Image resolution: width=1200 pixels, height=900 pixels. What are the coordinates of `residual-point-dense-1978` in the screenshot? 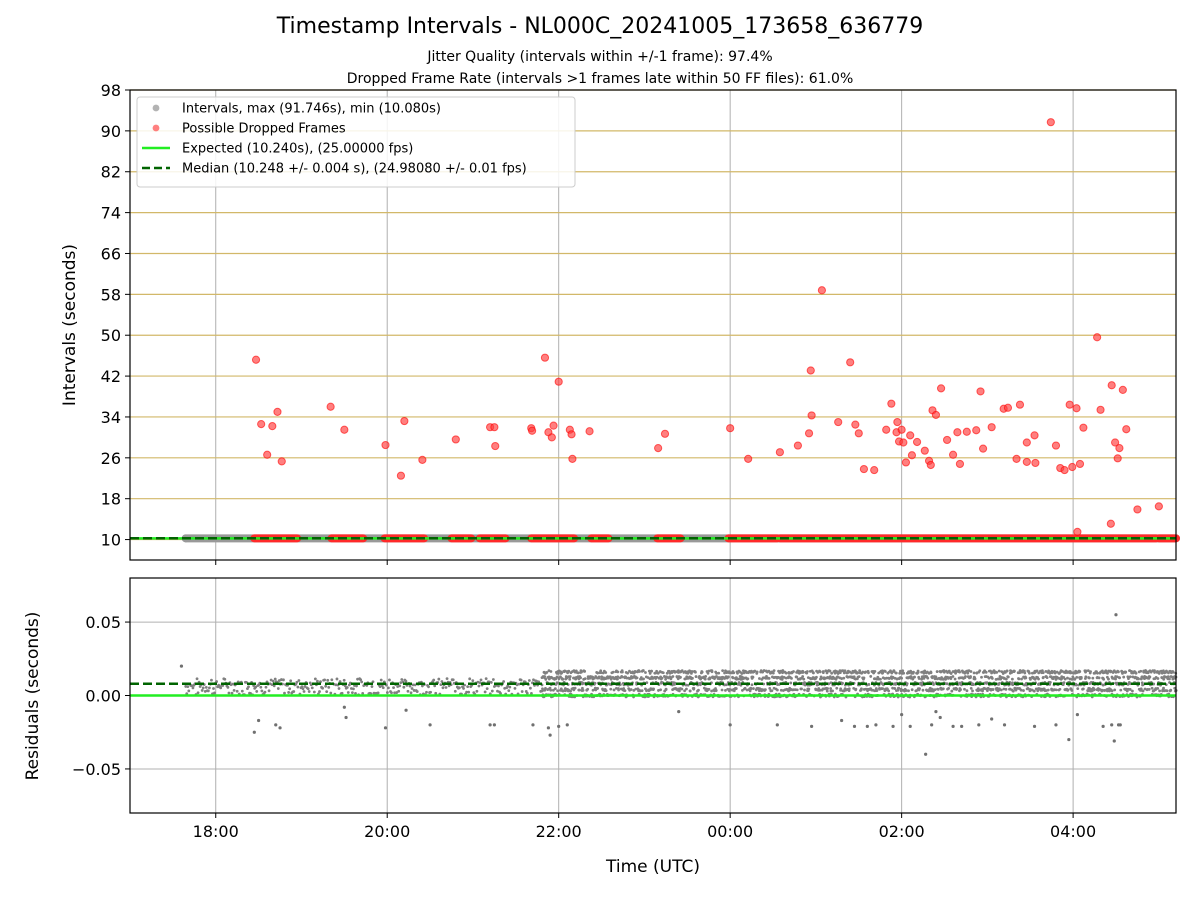 It's located at (1050, 682).